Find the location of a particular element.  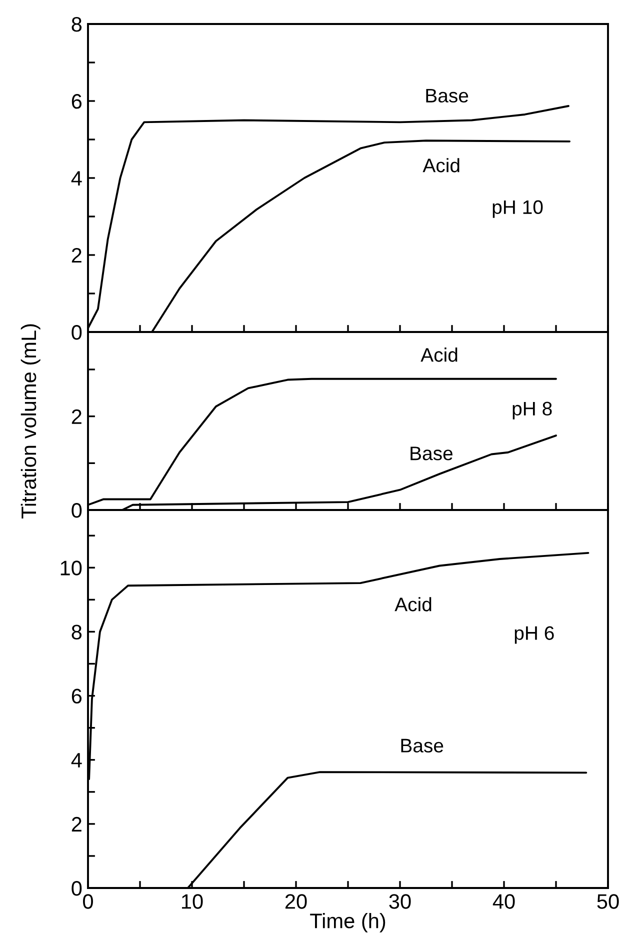

annotation: pH 10 is located at coordinates (517, 209).